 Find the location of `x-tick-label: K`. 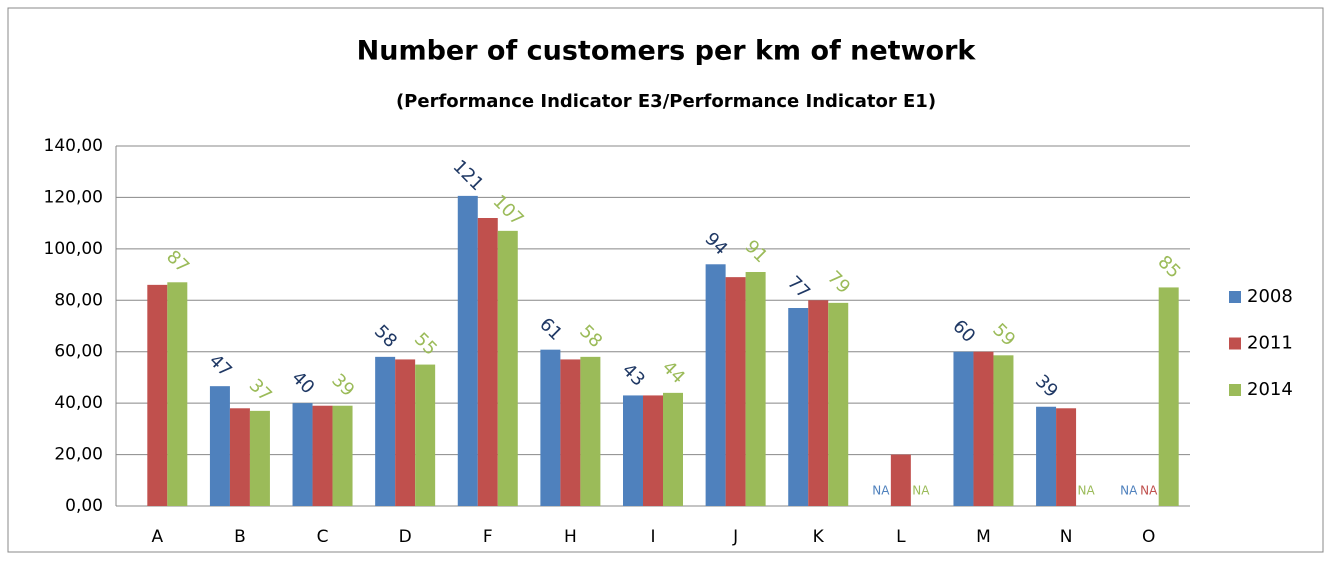

x-tick-label: K is located at coordinates (819, 537).